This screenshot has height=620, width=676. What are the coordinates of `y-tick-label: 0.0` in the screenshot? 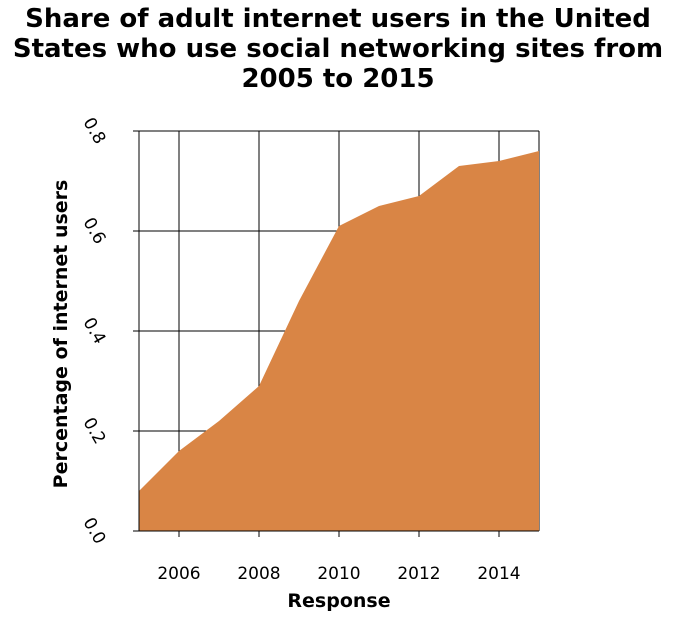 It's located at (94, 530).